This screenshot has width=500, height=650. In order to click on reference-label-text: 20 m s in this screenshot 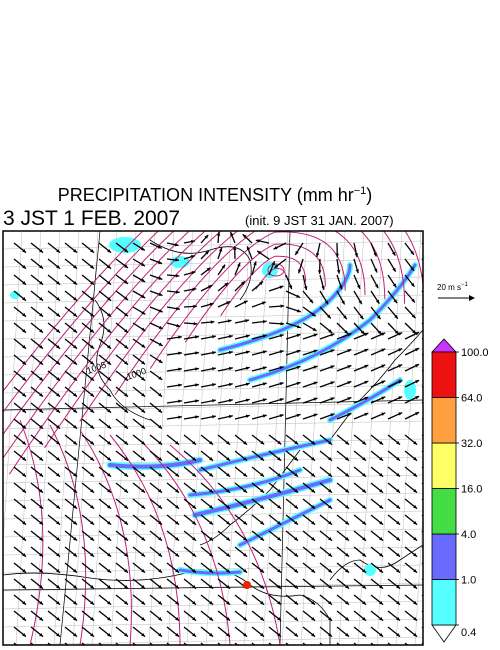, I will do `click(449, 287)`.